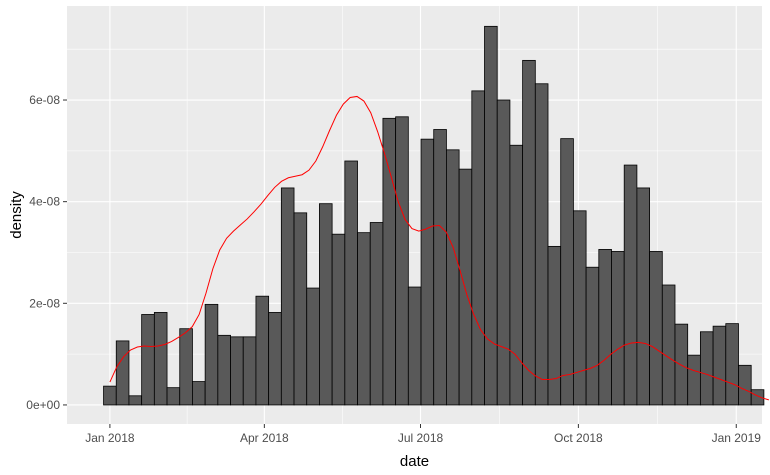 The width and height of the screenshot is (770, 475). I want to click on x-tick-label: Jan 2018, so click(110, 438).